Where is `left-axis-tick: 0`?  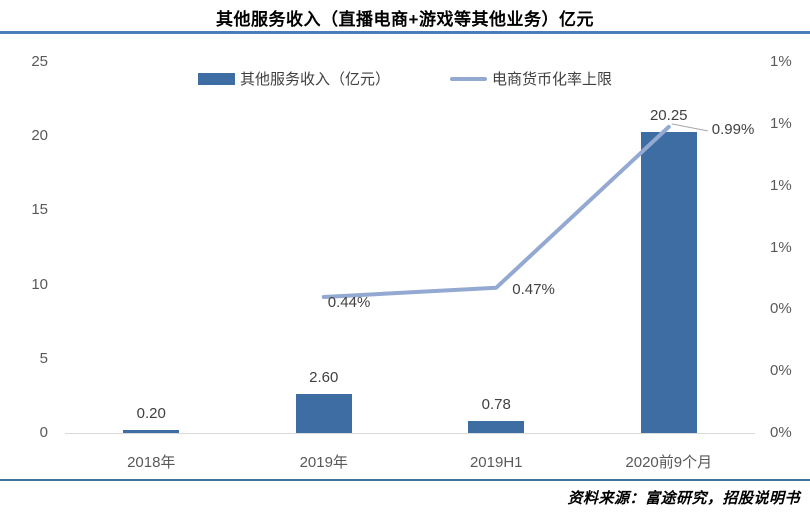
left-axis-tick: 0 is located at coordinates (43, 432).